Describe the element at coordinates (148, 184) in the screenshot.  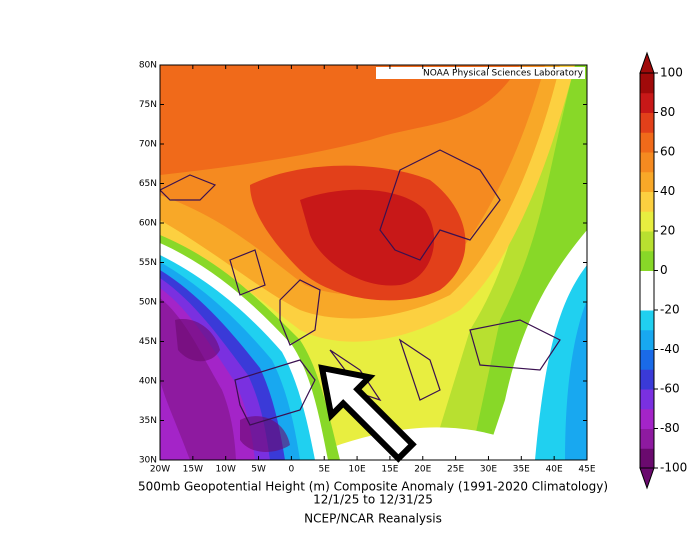
I see `lat-label: 65N` at that location.